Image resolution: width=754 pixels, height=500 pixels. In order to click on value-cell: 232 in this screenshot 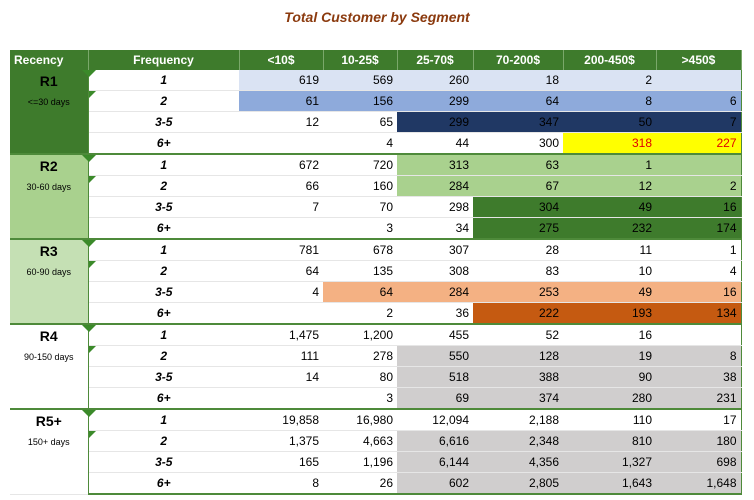, I will do `click(609, 228)`.